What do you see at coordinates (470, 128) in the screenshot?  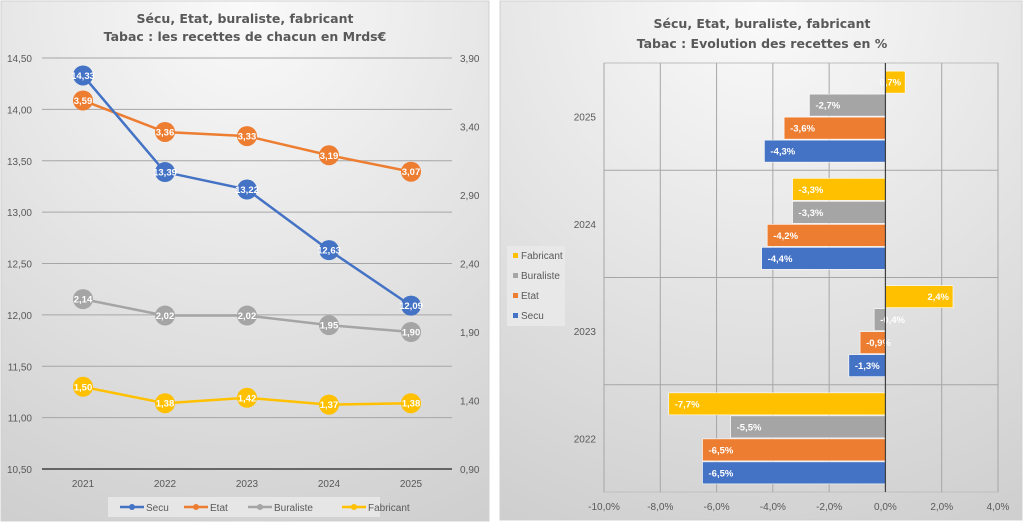 I see `right-y-tick: 3,40` at bounding box center [470, 128].